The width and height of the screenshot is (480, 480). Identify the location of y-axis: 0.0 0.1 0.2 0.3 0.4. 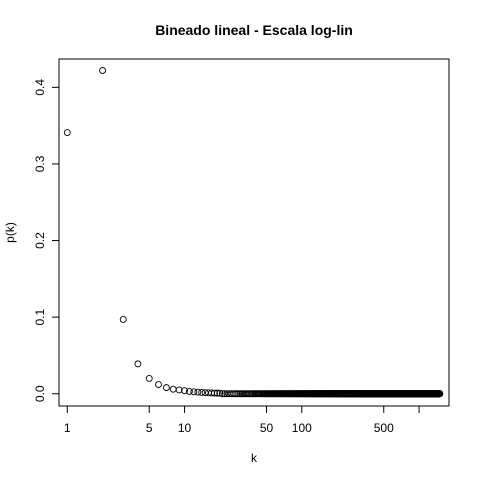
(46, 240).